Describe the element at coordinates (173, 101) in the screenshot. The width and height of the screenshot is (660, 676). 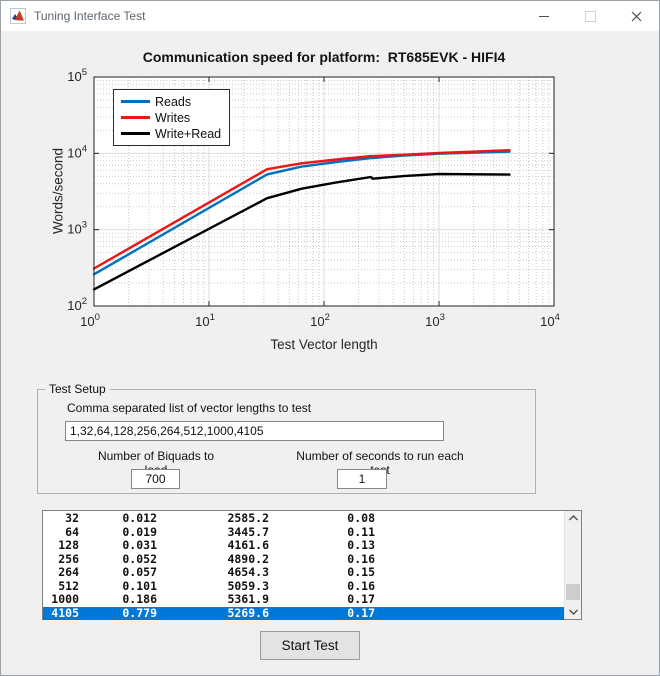
I see `legend-label: Reads` at that location.